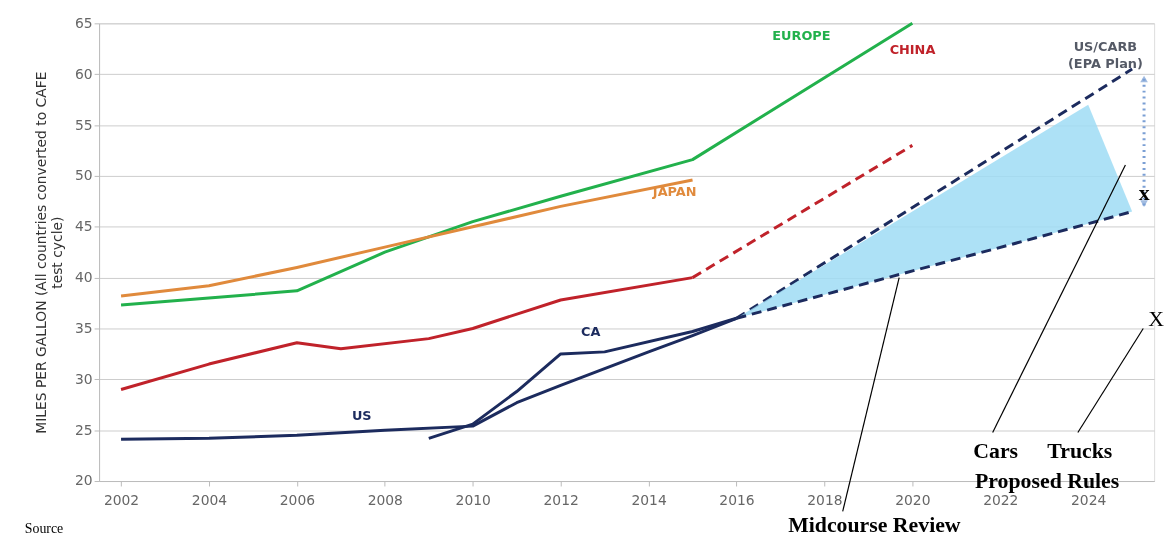 The width and height of the screenshot is (1169, 540). Describe the element at coordinates (297, 500) in the screenshot. I see `x-tick-label: 2006` at that location.